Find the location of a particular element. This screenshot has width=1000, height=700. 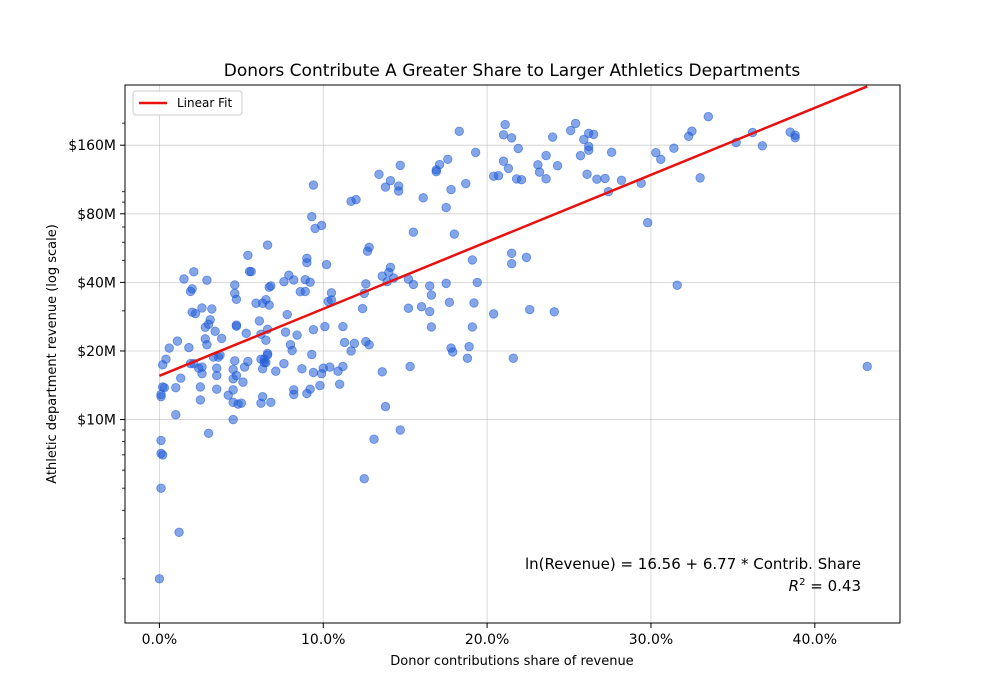

x-tick-label: 0.0% is located at coordinates (160, 640).